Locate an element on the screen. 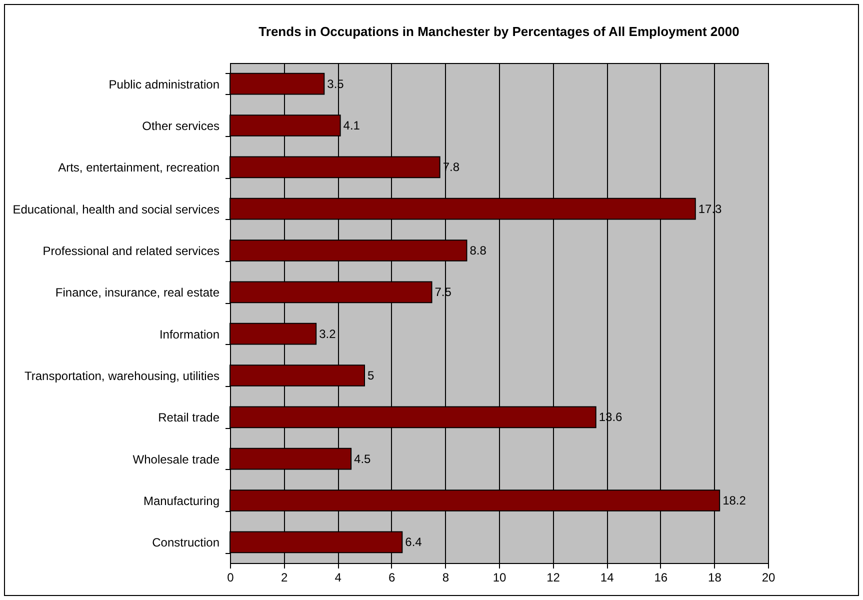 The image size is (863, 600). chart-title: Trends in Occupations in Manchester by Percentages of All Employment 2000 is located at coordinates (499, 31).